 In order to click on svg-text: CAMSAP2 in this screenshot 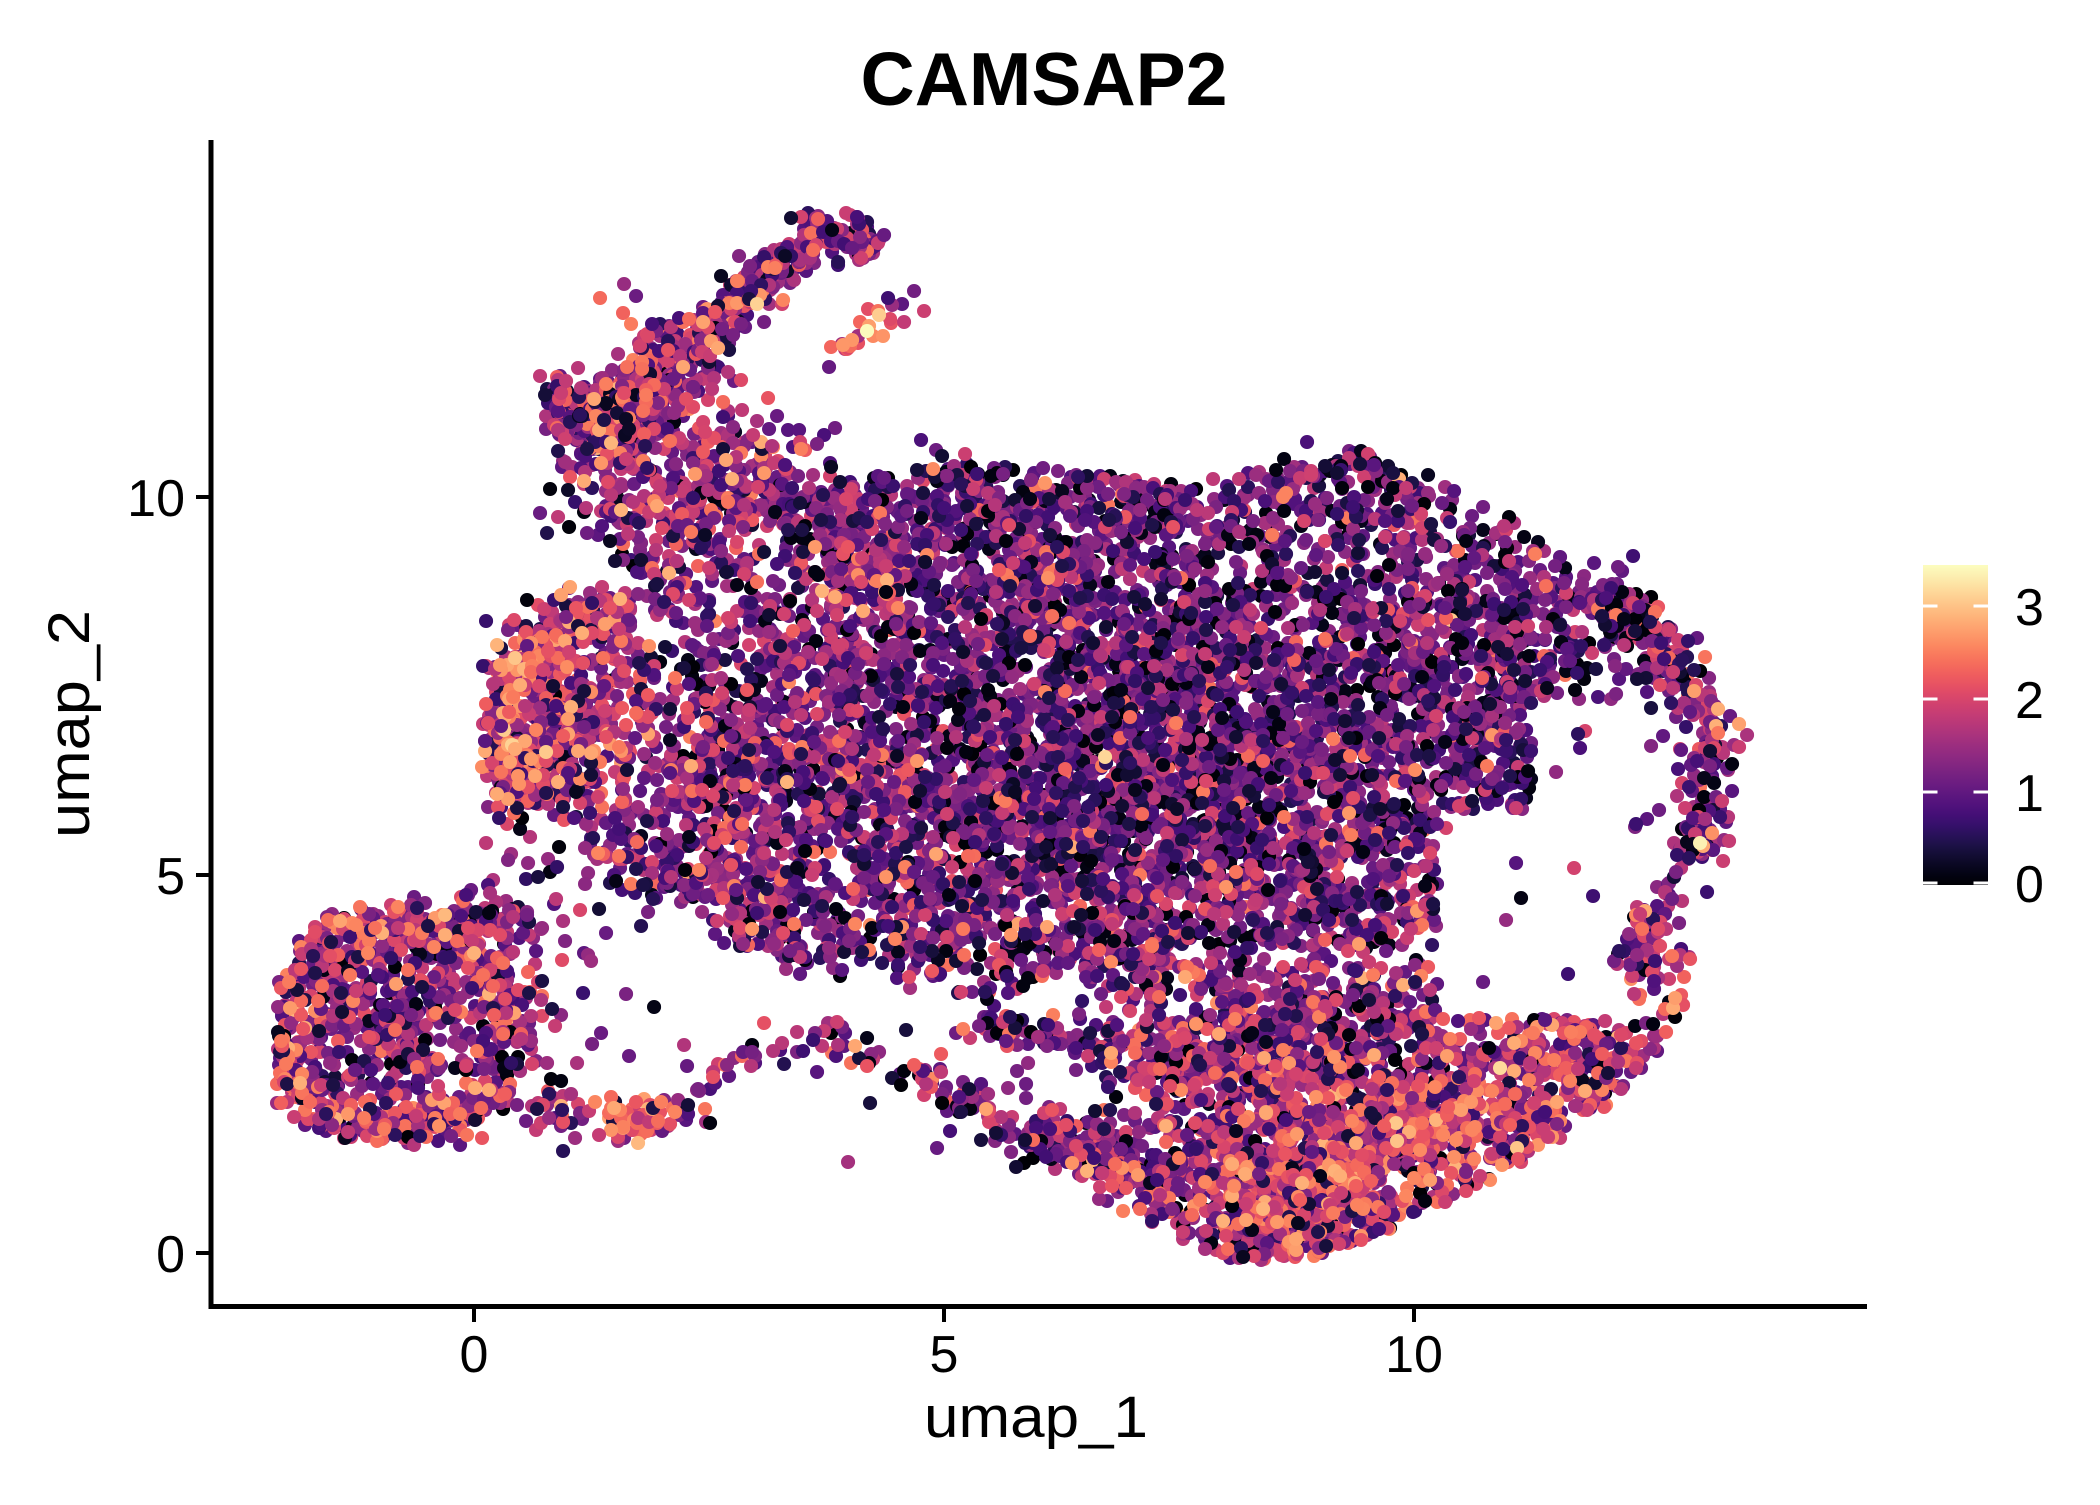, I will do `click(1044, 79)`.